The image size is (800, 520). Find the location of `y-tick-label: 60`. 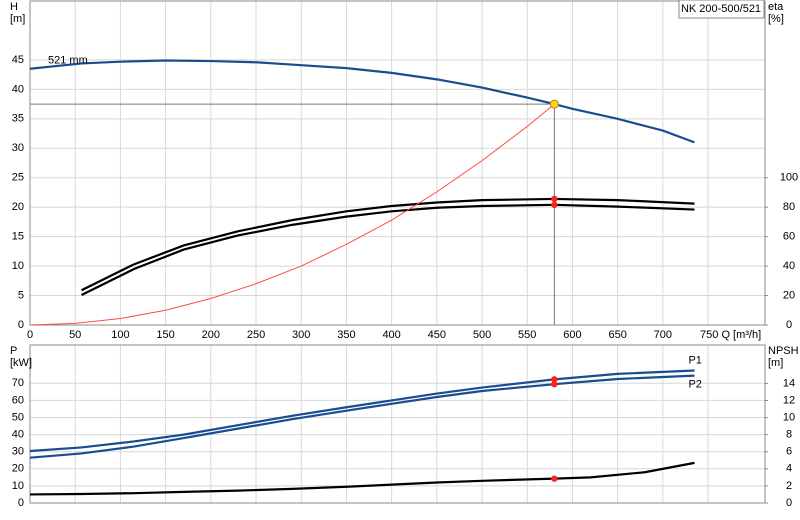

y-tick-label: 60 is located at coordinates (18, 400).